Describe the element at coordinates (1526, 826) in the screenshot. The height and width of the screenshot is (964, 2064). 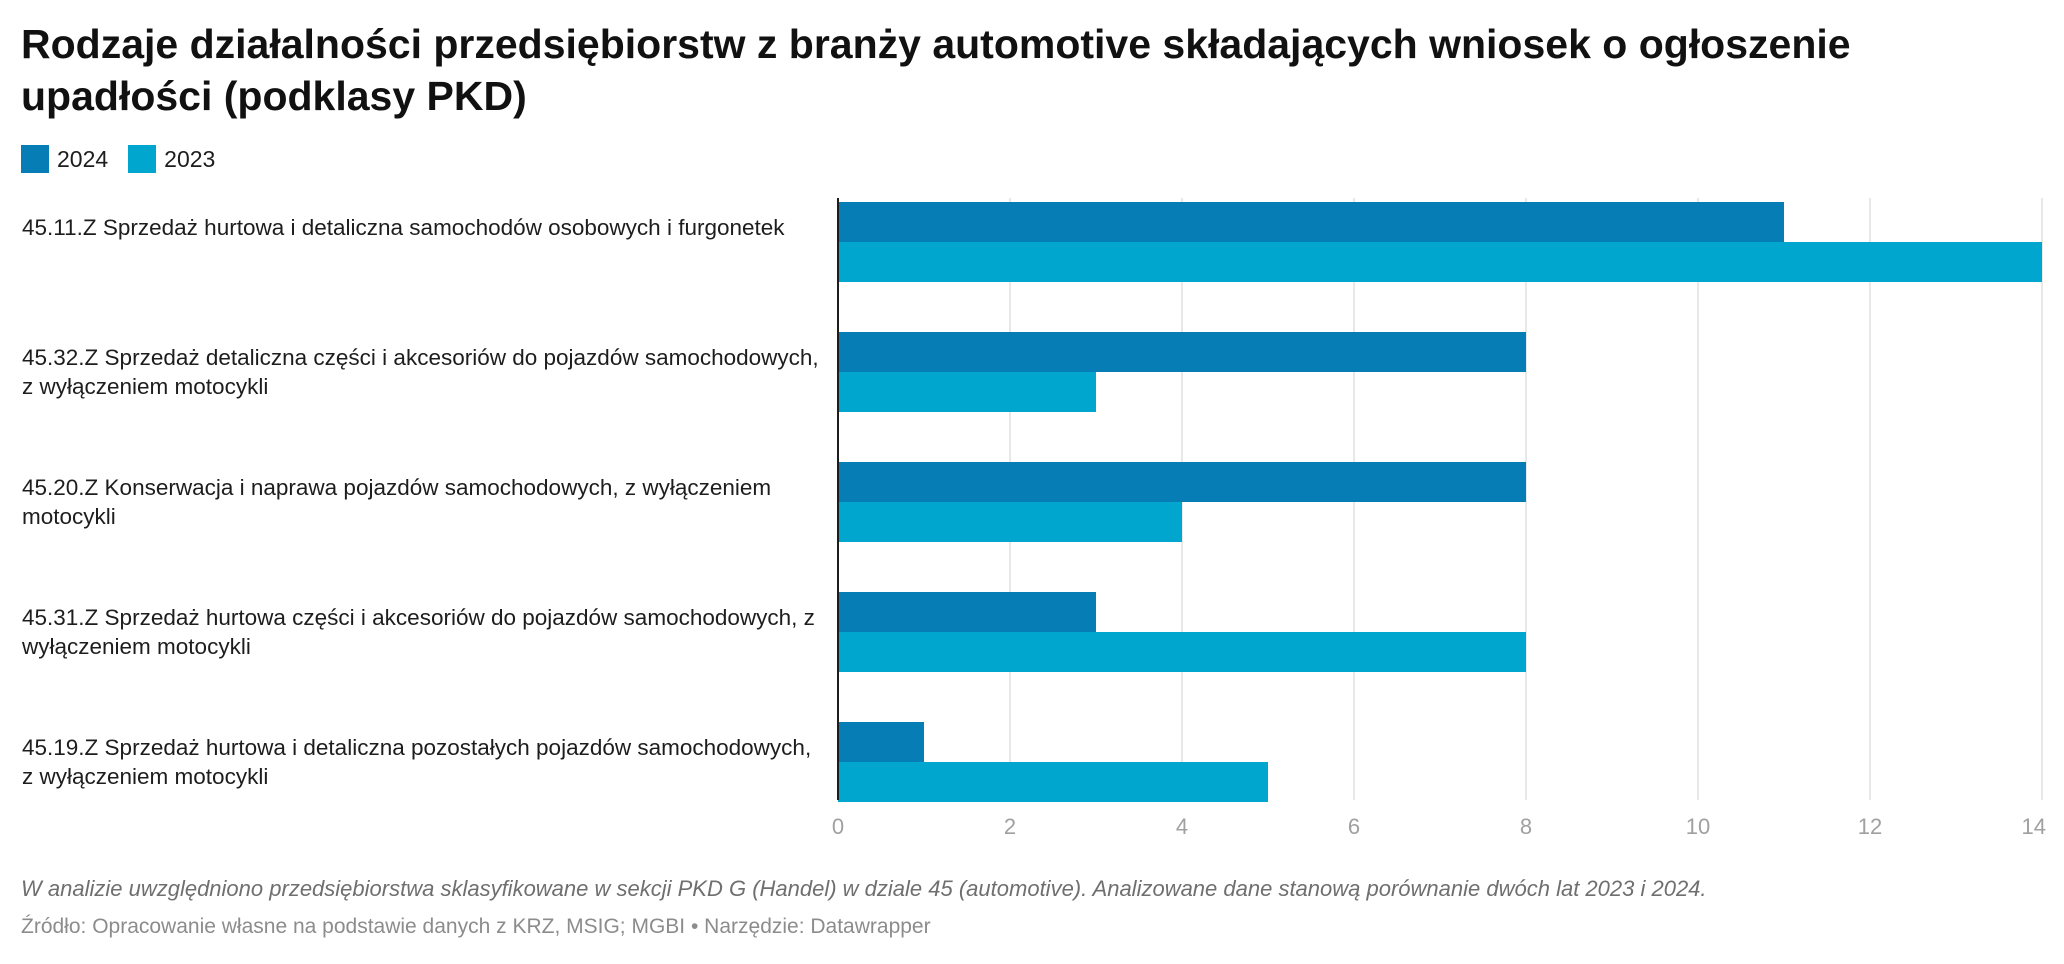
I see `x-tick-label-8: 8` at that location.